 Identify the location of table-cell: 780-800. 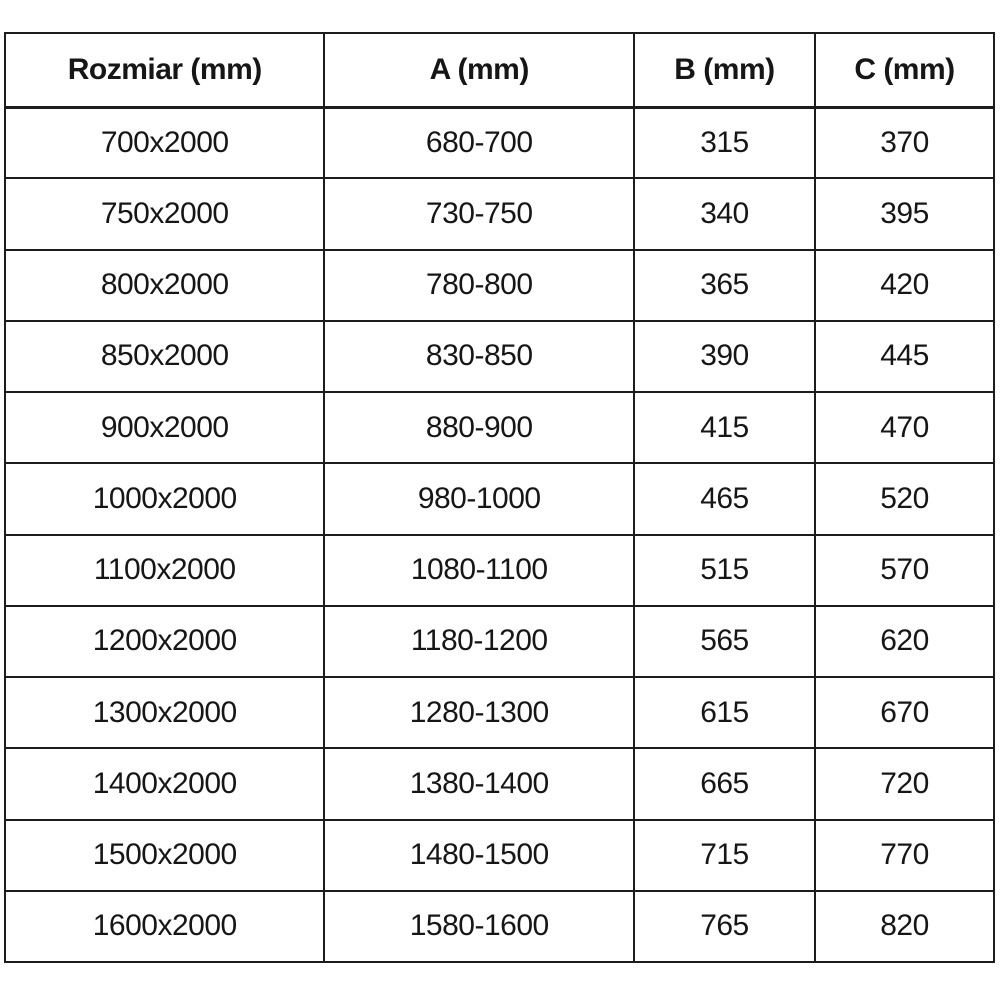
(479, 285).